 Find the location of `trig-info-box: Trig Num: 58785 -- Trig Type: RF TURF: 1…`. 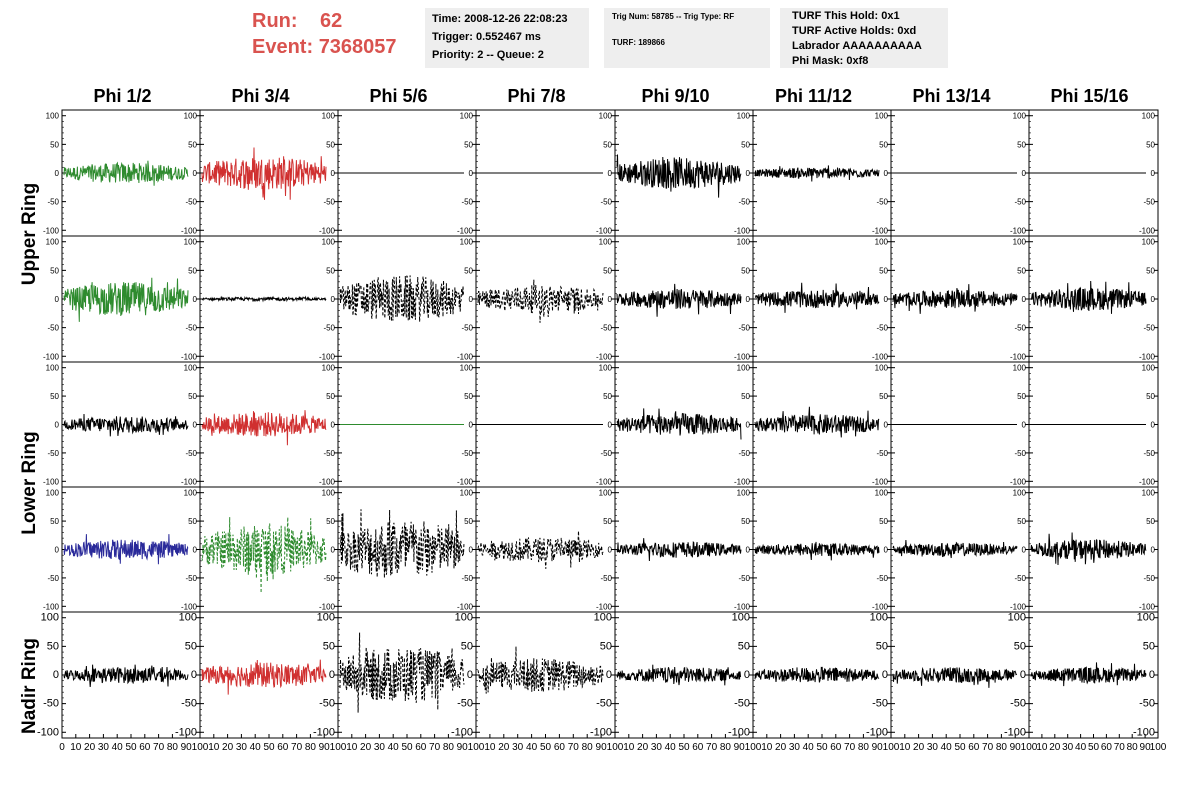

trig-info-box: Trig Num: 58785 -- Trig Type: RF TURF: 1… is located at coordinates (687, 38).